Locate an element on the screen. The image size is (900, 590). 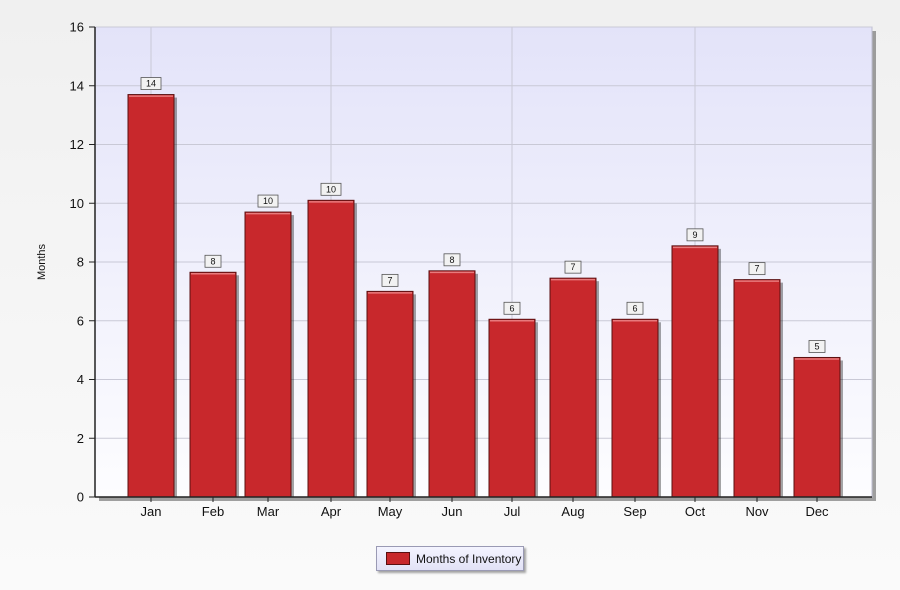
legend: Months of Inventory is located at coordinates (450, 558).